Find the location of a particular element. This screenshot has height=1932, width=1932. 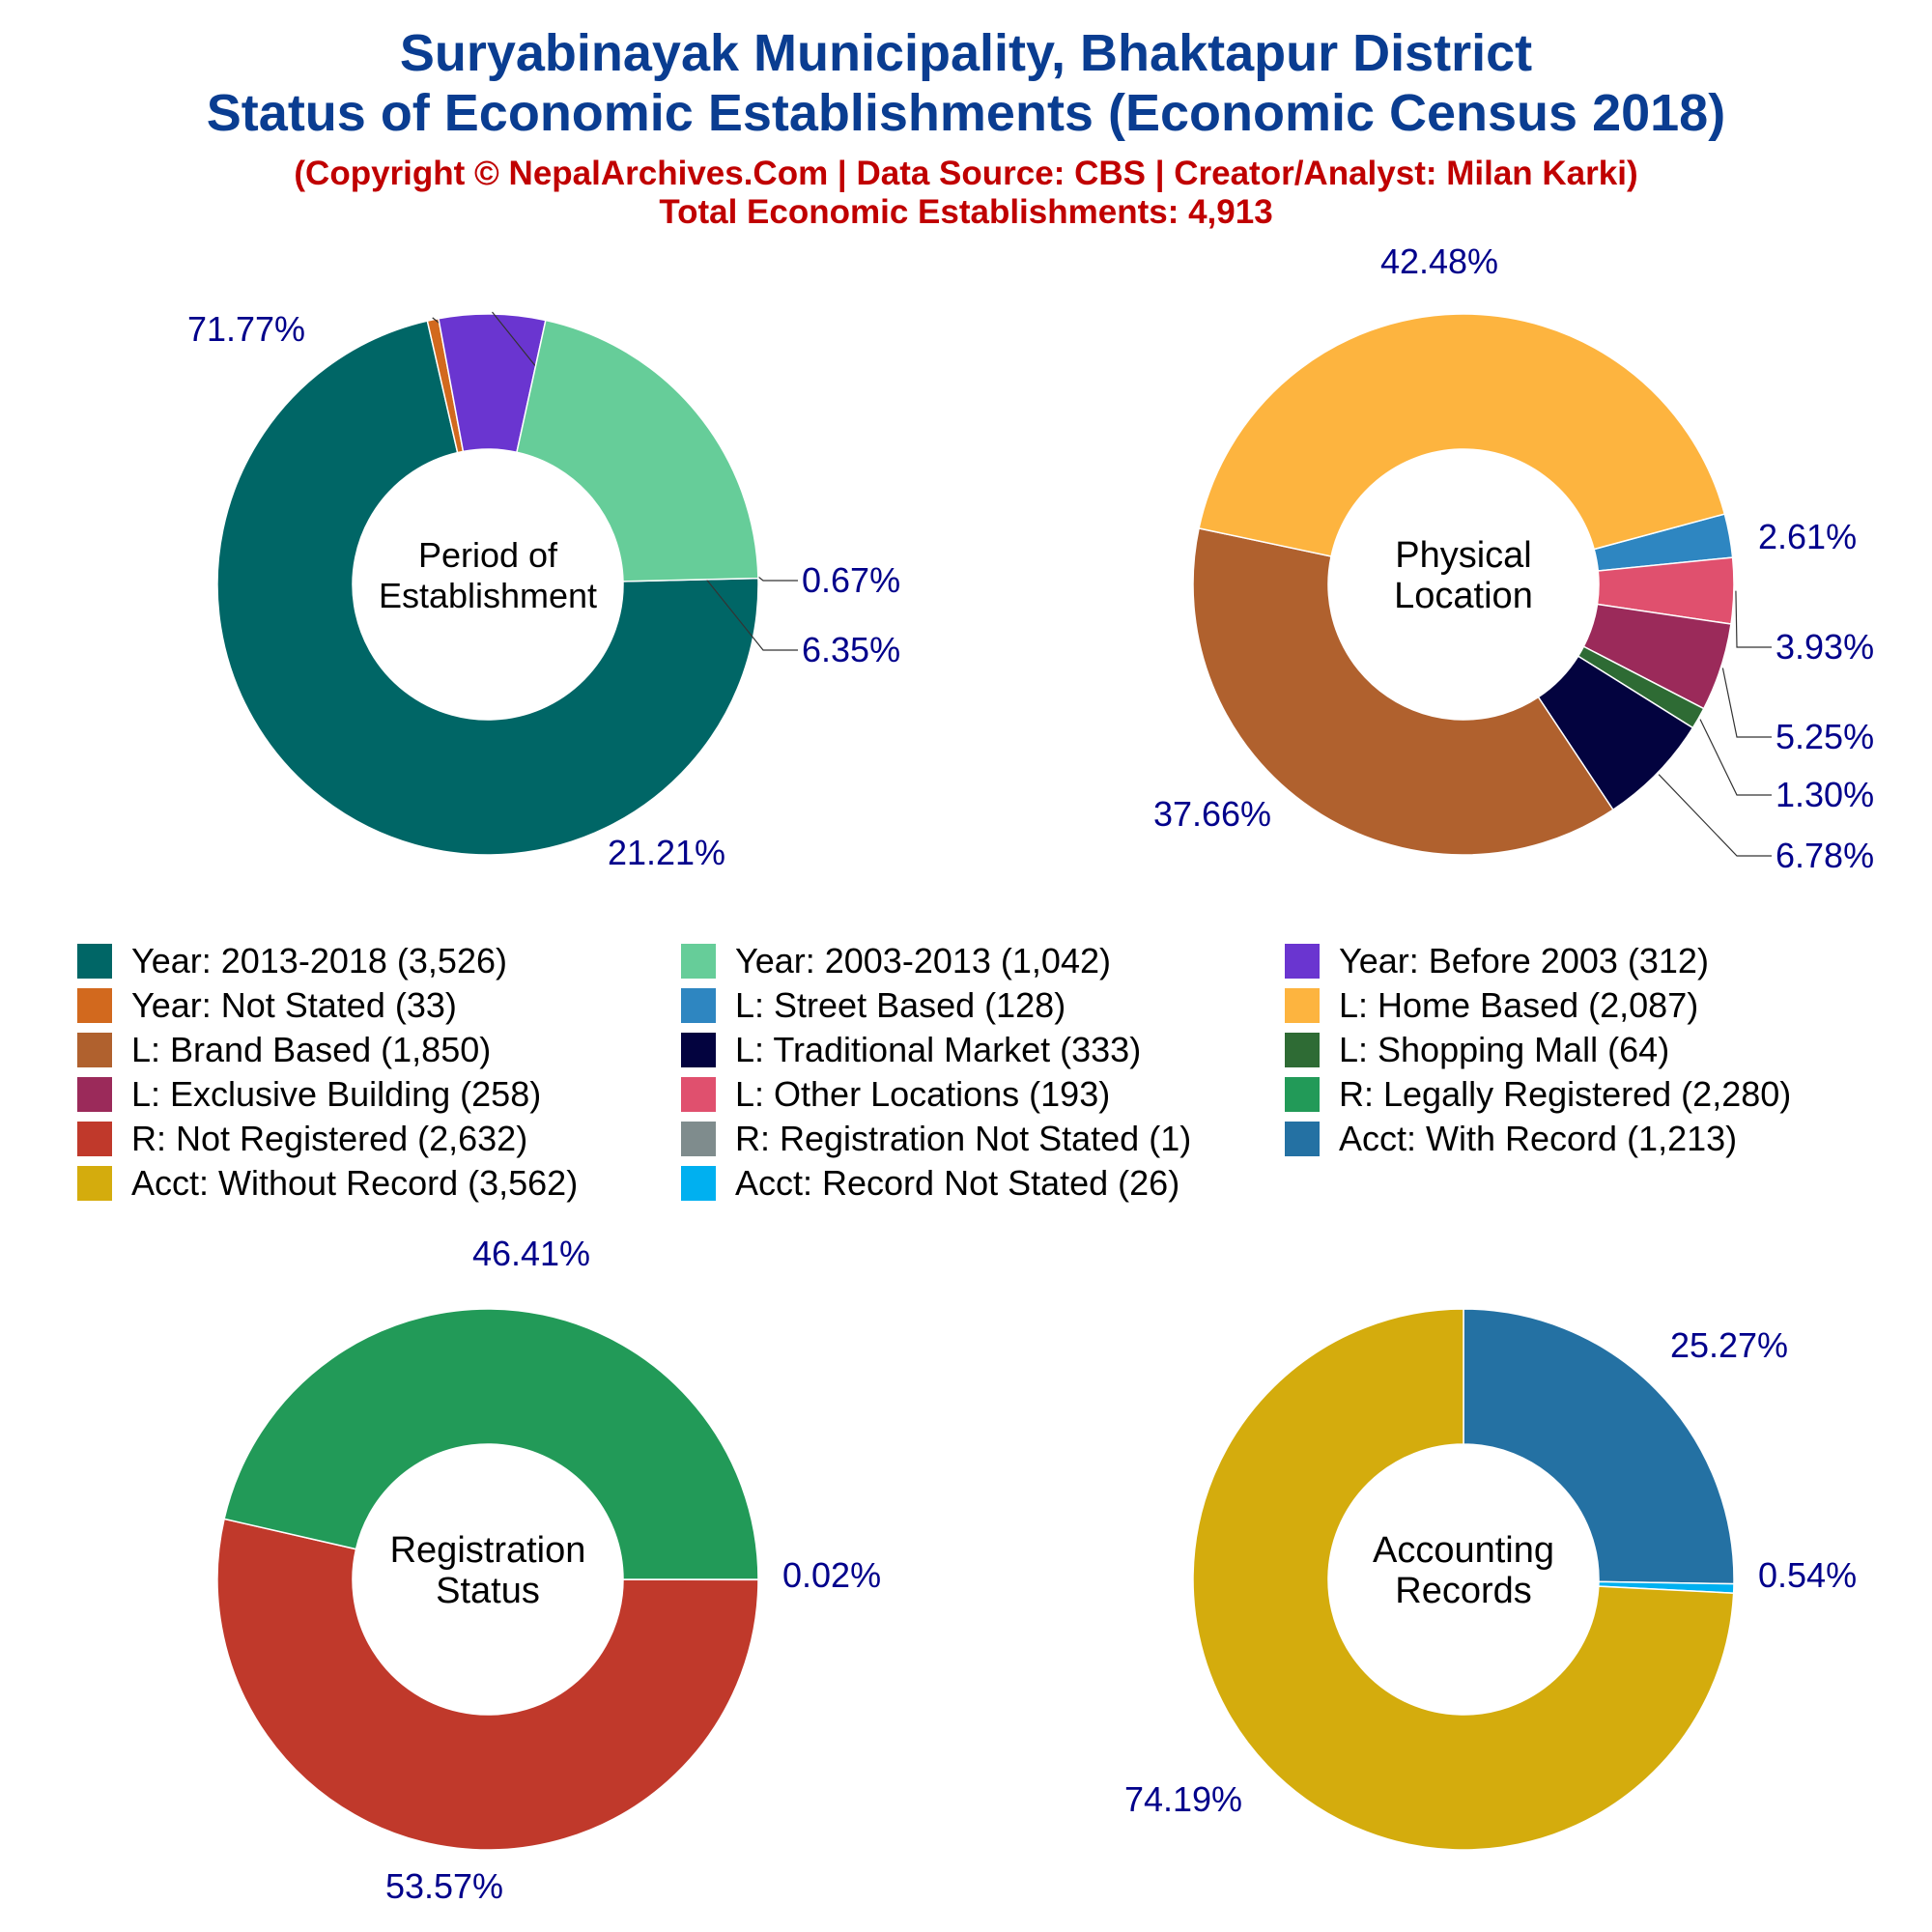

legend-label: L: Traditional Market (333) is located at coordinates (938, 1049).